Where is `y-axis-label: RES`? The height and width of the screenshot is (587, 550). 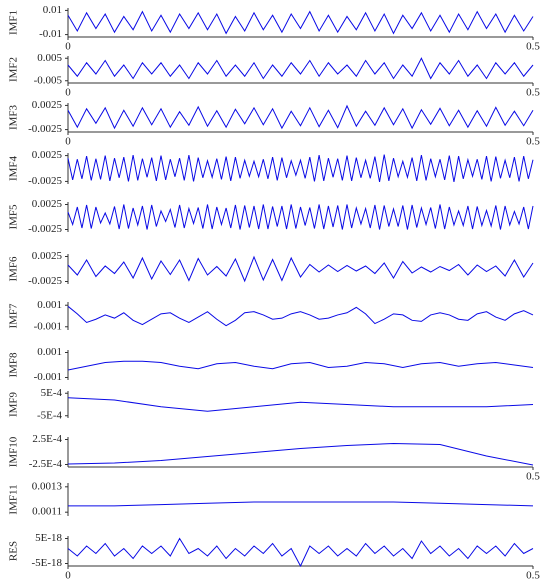 y-axis-label: RES is located at coordinates (14, 551).